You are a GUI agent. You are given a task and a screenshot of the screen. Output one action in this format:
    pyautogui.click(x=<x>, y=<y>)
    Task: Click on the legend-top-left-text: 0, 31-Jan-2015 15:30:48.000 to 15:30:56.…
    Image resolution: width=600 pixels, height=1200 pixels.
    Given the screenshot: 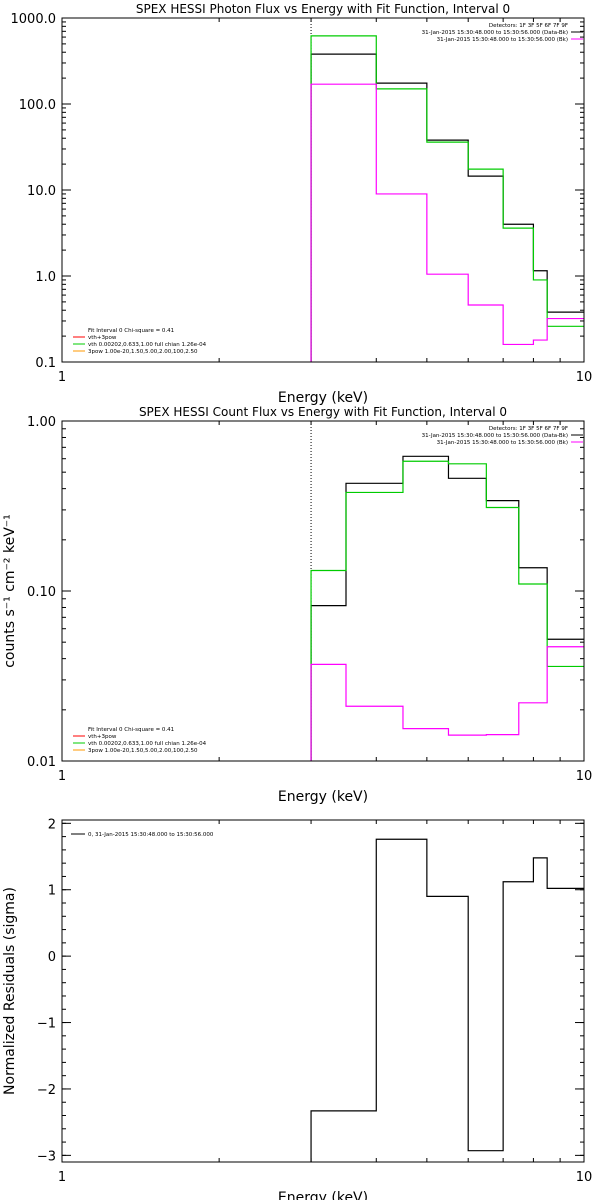 What is the action you would take?
    pyautogui.click(x=151, y=835)
    